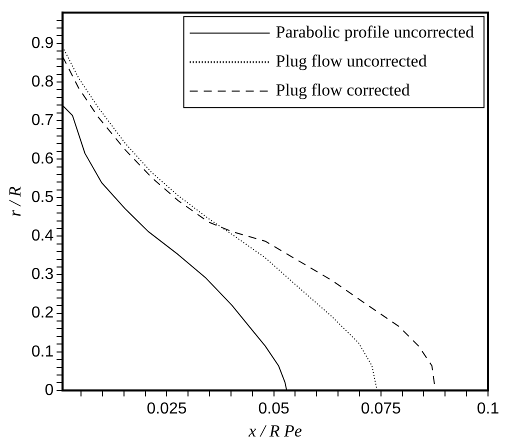 The height and width of the screenshot is (444, 508). I want to click on y-tick-label: 0.6, so click(42, 159).